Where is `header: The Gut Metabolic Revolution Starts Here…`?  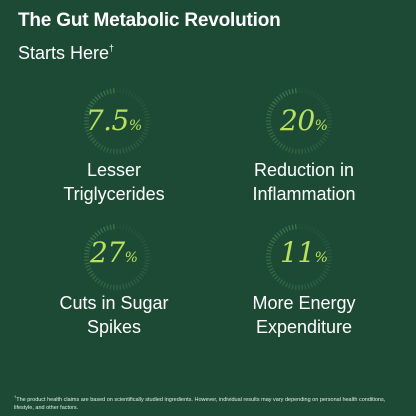 header: The Gut Metabolic Revolution Starts Here… is located at coordinates (149, 37).